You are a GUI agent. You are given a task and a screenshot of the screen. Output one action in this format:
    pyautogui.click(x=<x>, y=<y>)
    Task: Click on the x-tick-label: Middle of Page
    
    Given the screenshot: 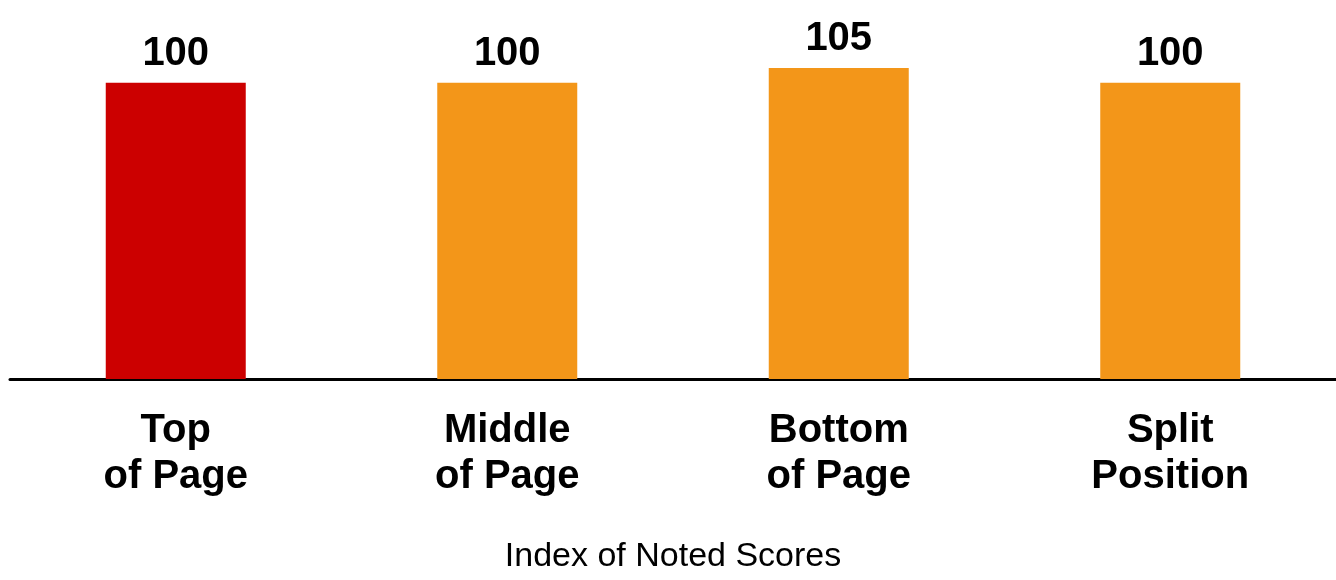 What is the action you would take?
    pyautogui.click(x=507, y=451)
    